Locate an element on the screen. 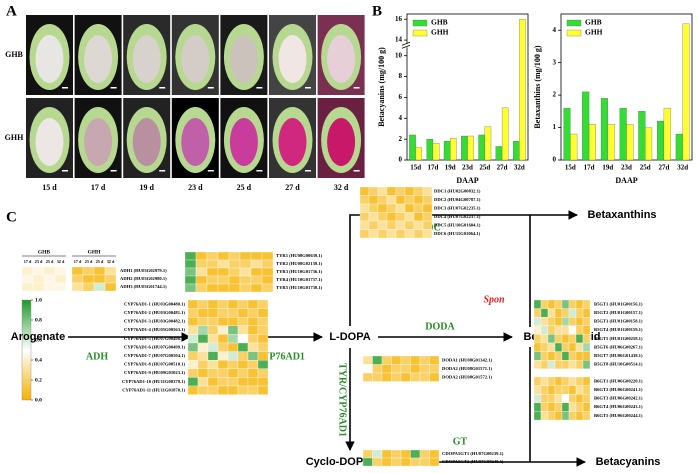 Image resolution: width=697 pixels, height=473 pixels. gene-label: CYP76AD1-6 (HU07G00499.1) is located at coordinates (154, 346).